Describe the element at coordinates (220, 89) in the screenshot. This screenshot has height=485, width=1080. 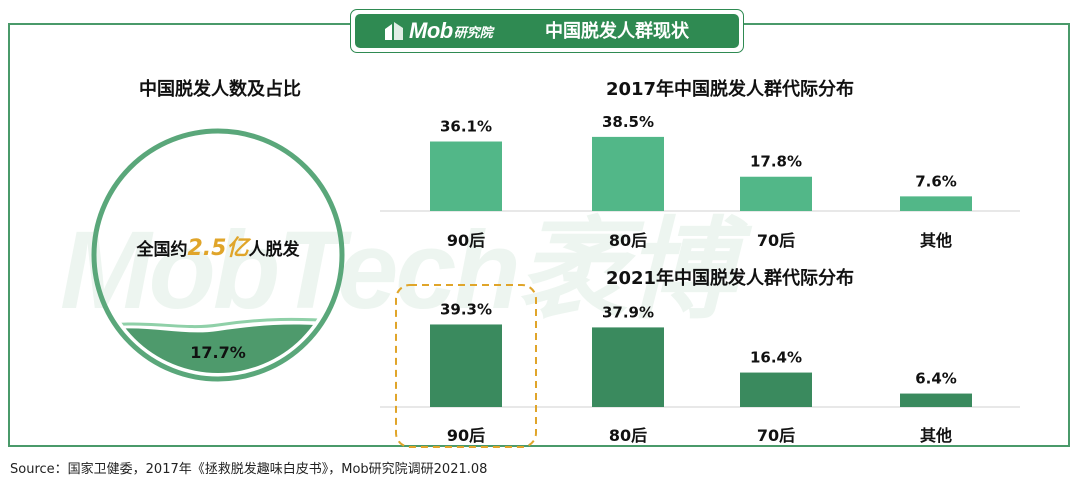
I see `left-panel-title: 中国脱发人数及占比` at that location.